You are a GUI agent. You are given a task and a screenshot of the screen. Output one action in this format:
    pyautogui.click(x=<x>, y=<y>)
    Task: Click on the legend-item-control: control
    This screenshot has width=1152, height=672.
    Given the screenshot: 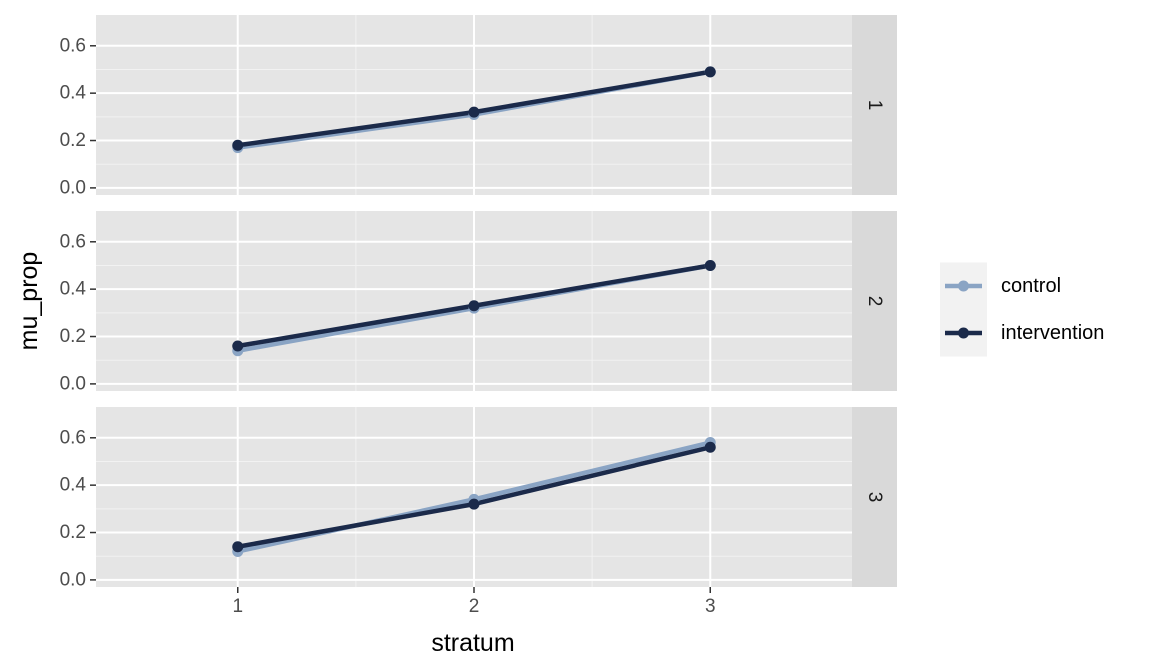 What is the action you would take?
    pyautogui.click(x=1000, y=286)
    